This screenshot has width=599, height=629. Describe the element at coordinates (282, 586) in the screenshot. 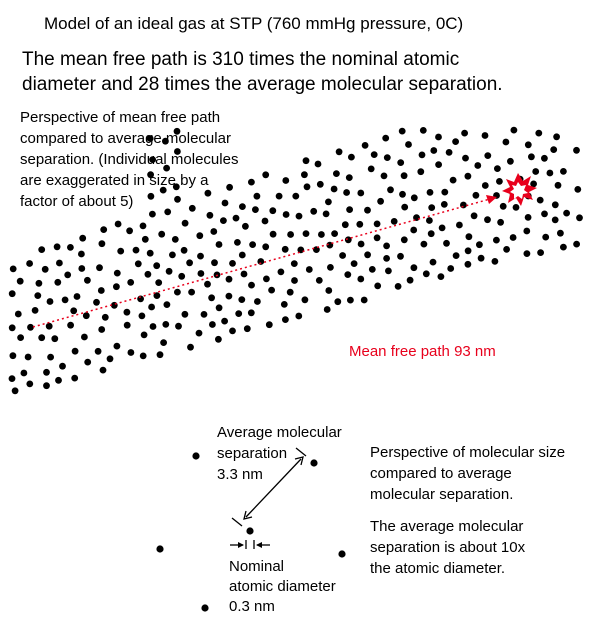

I see `diameter-label: Nominal atomic diameter 0.3 nm` at that location.